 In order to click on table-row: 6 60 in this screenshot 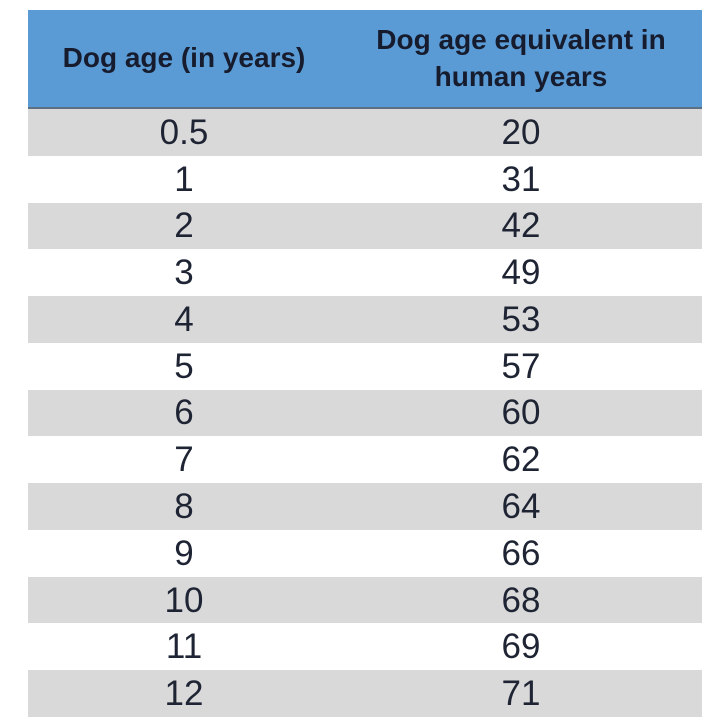, I will do `click(365, 413)`.